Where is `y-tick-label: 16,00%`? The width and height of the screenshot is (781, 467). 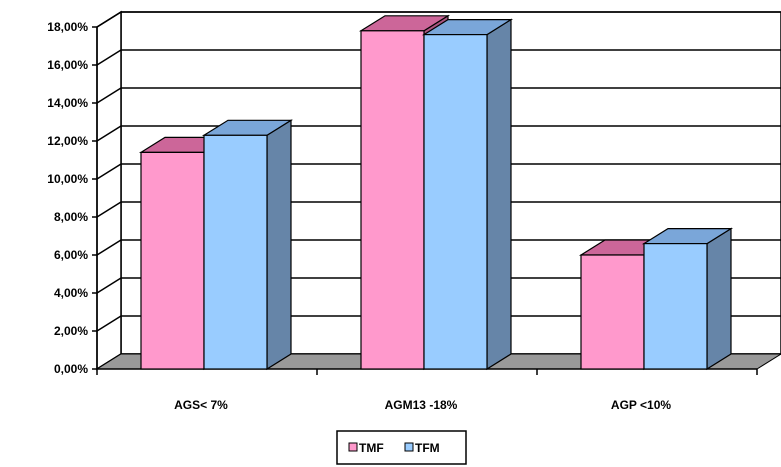 y-tick-label: 16,00% is located at coordinates (67, 65).